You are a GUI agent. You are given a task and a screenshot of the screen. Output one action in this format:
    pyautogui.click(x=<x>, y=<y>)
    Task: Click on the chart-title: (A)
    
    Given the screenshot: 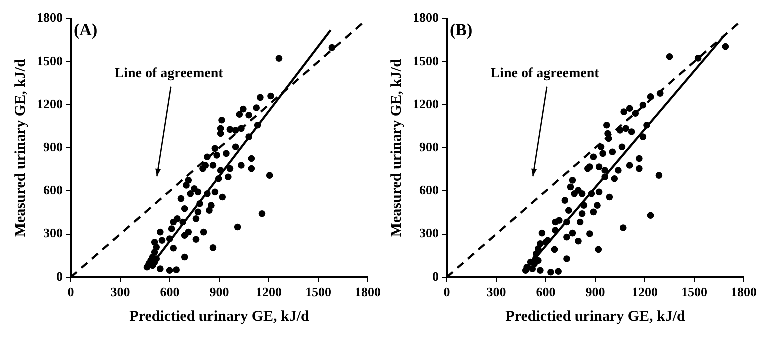 What is the action you would take?
    pyautogui.click(x=86, y=30)
    